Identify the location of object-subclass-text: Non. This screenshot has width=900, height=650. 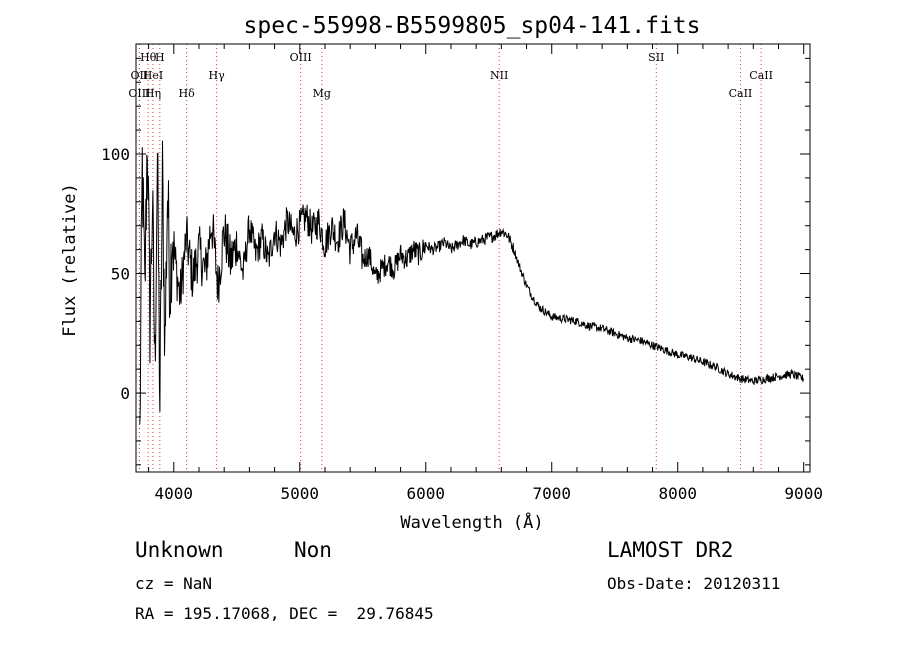
(313, 550).